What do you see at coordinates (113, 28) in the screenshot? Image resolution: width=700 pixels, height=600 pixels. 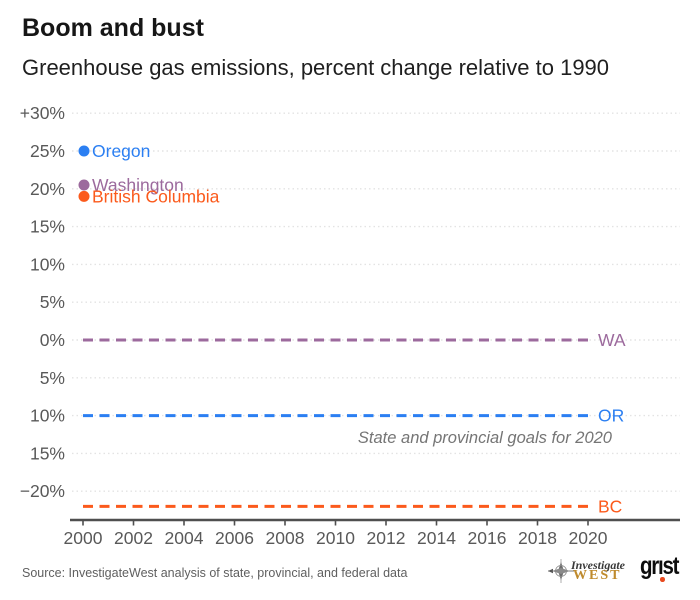 I see `page-title: Boom and bust` at bounding box center [113, 28].